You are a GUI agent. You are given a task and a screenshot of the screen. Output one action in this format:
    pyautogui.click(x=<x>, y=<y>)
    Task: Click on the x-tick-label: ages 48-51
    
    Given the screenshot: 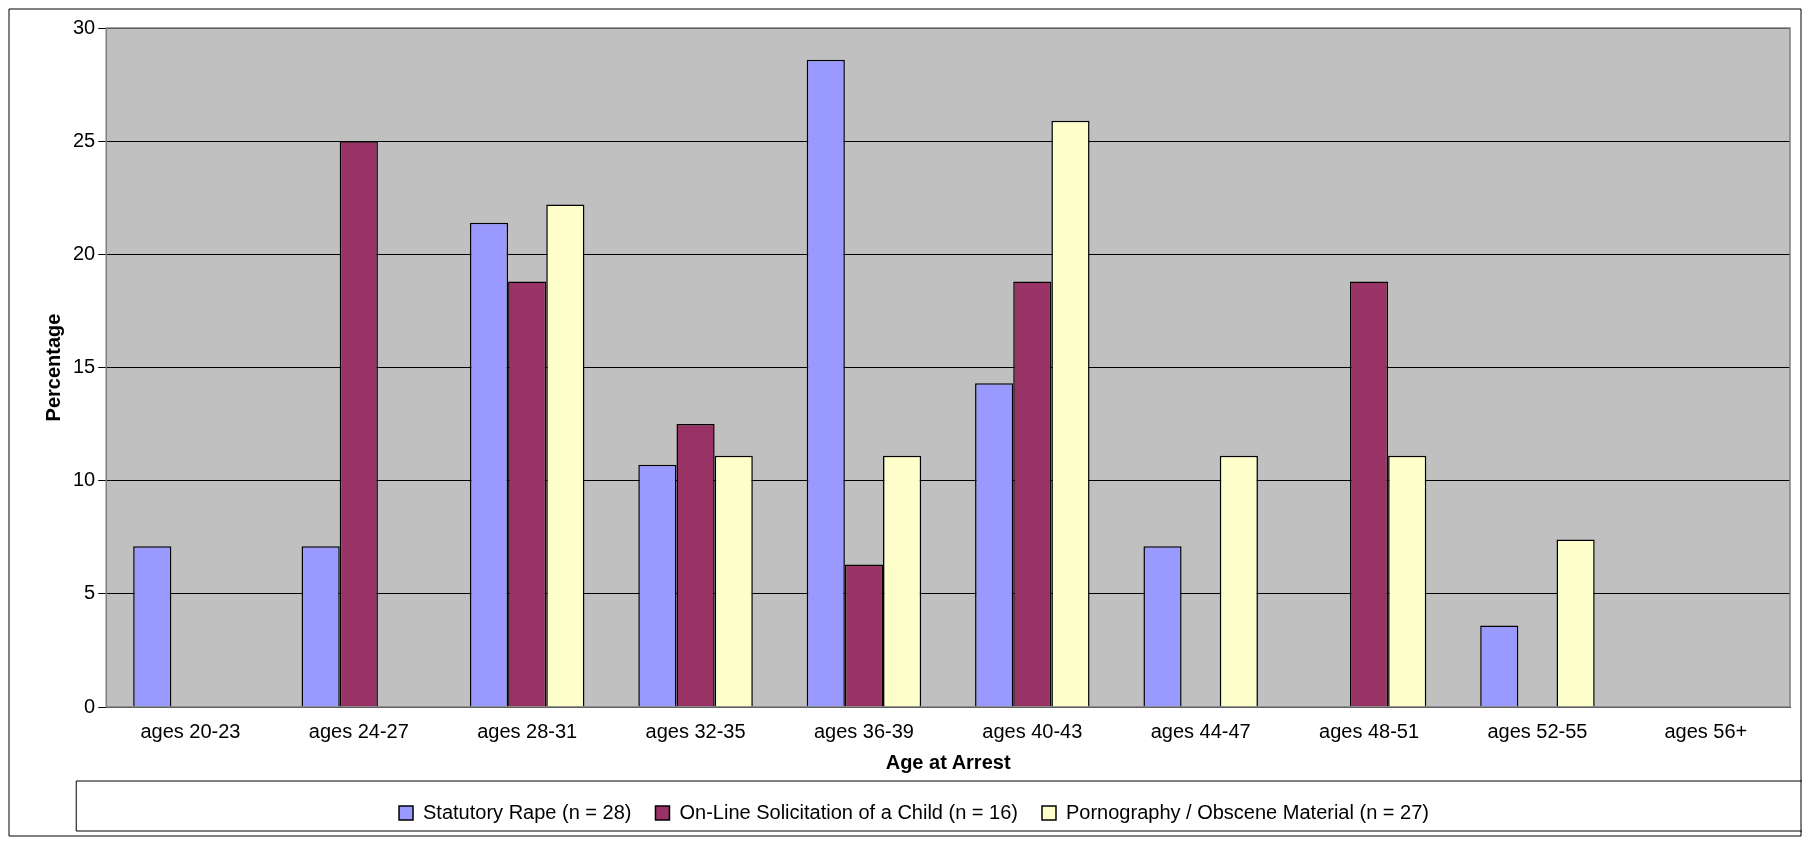 What is the action you would take?
    pyautogui.click(x=1369, y=730)
    